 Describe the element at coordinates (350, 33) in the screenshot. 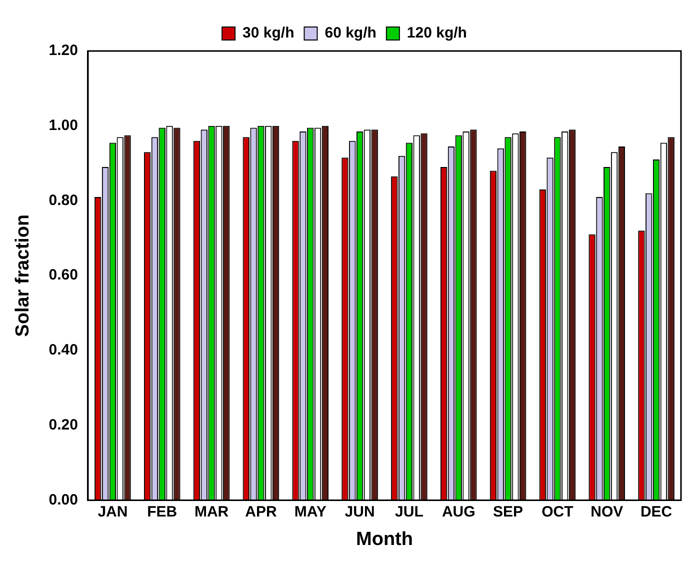

I see `legend-label: 60 kg/h` at that location.